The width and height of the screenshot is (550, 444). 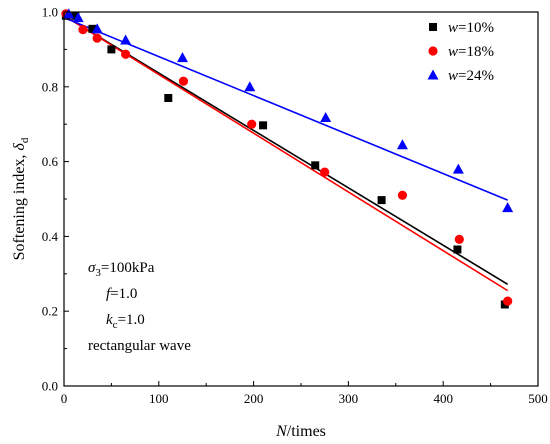 I want to click on legend-label: w=10%, so click(x=471, y=28).